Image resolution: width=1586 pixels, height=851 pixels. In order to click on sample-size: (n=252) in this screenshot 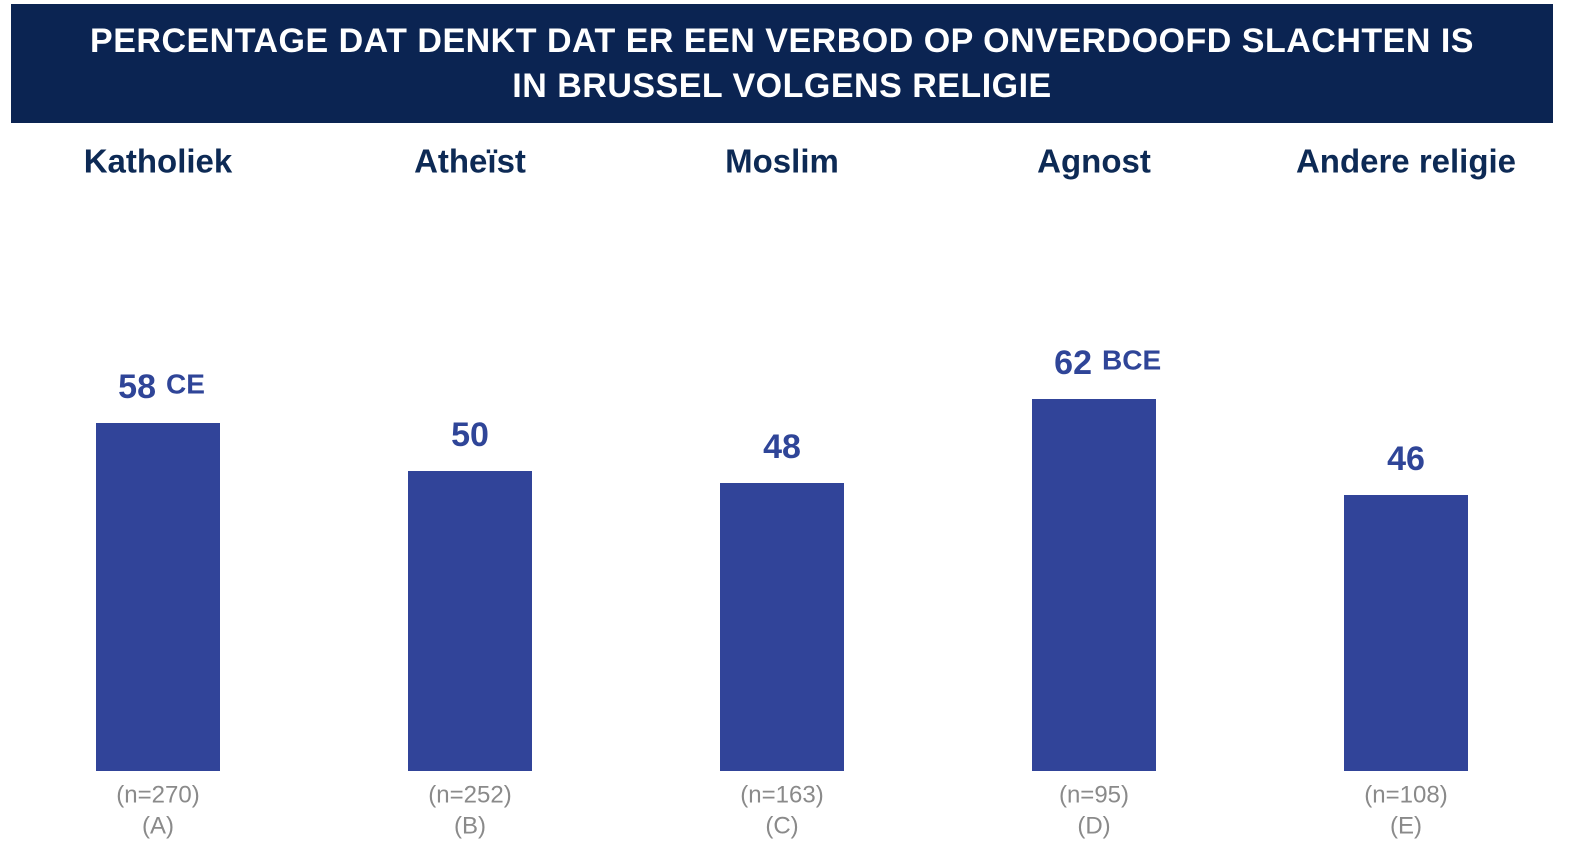, I will do `click(469, 794)`.